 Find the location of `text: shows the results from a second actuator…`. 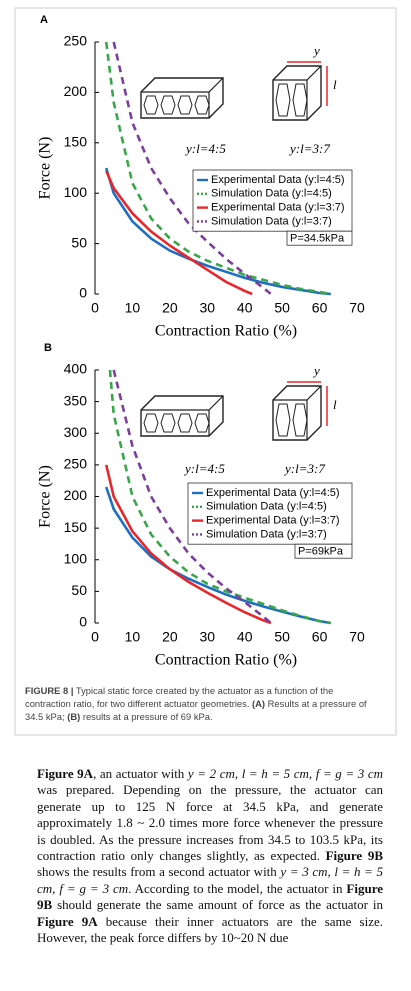

text: shows the results from a second actuator… is located at coordinates (159, 872).